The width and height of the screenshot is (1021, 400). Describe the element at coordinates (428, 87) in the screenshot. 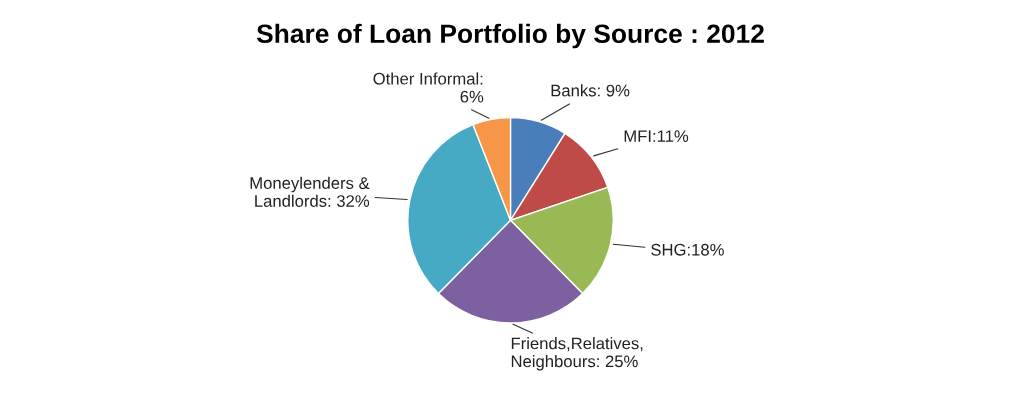

I see `slice-label: Other Informal: 6%` at that location.